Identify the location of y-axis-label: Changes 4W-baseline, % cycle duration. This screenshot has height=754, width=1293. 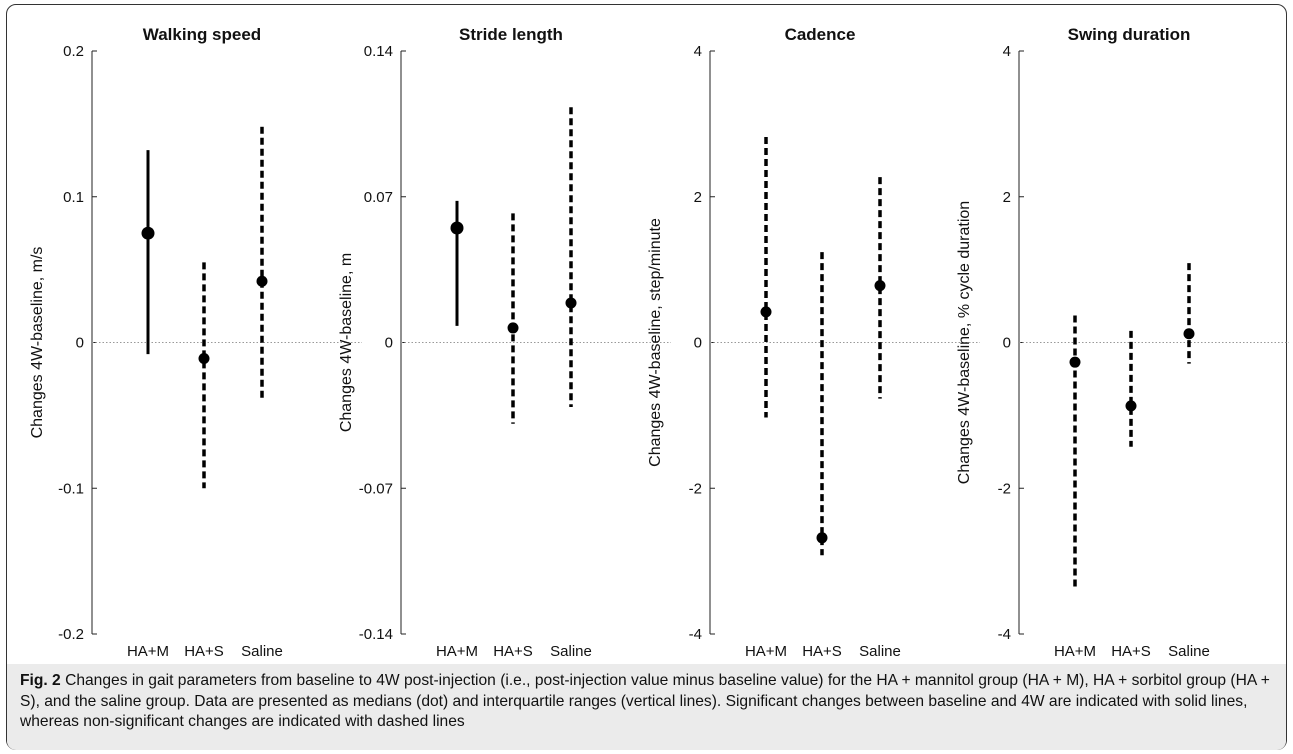
(964, 342).